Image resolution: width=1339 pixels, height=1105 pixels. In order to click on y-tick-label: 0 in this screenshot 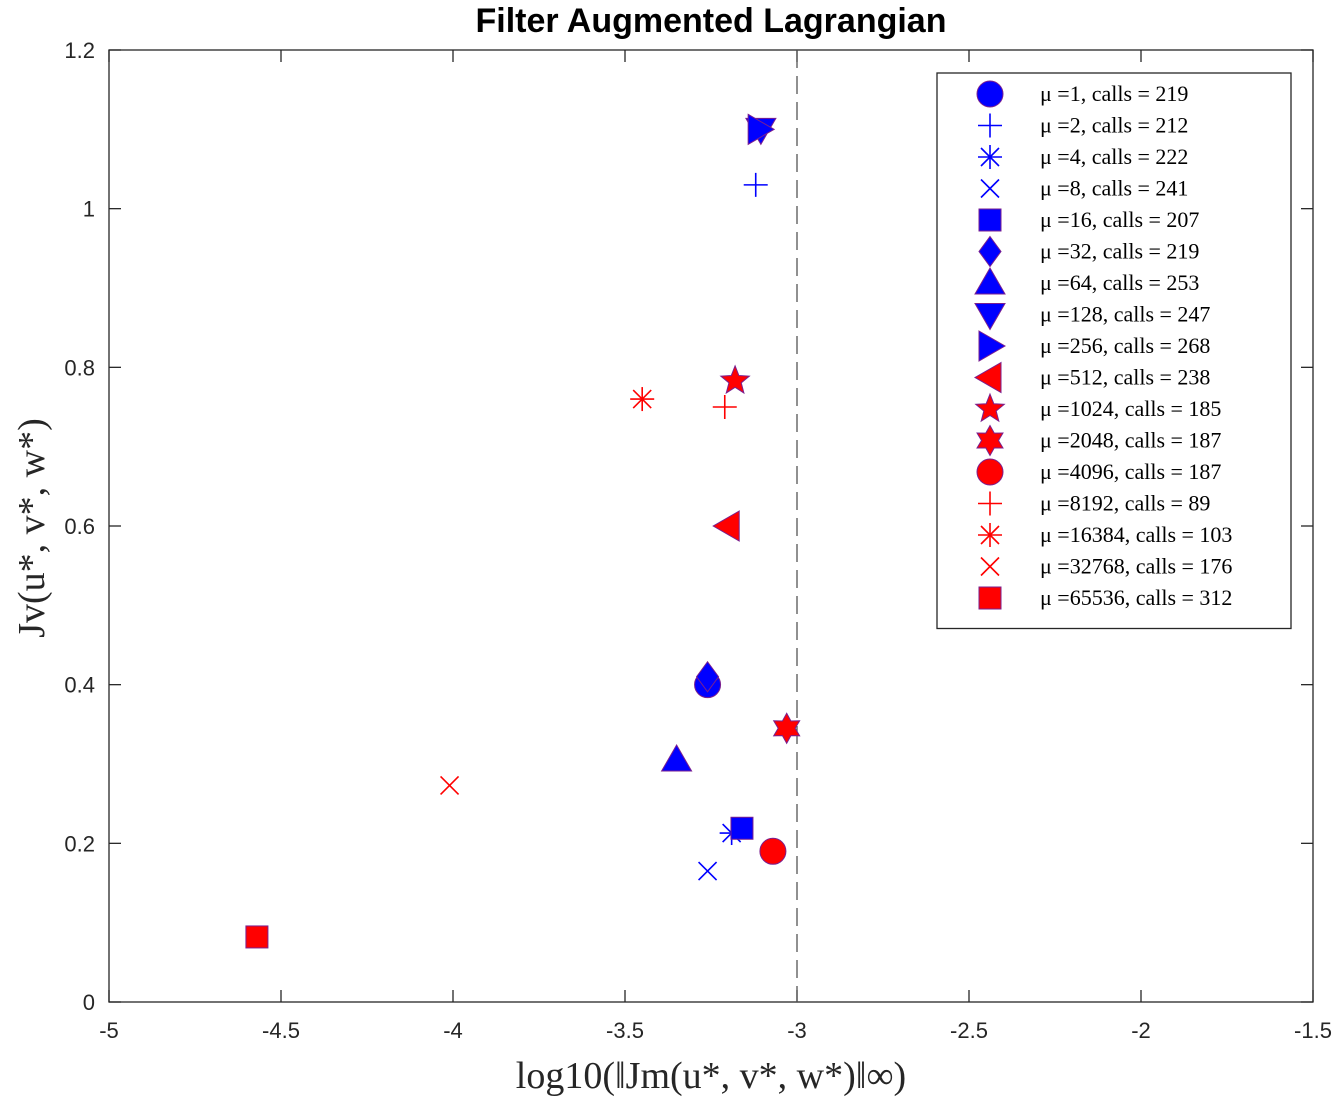, I will do `click(89, 1002)`.